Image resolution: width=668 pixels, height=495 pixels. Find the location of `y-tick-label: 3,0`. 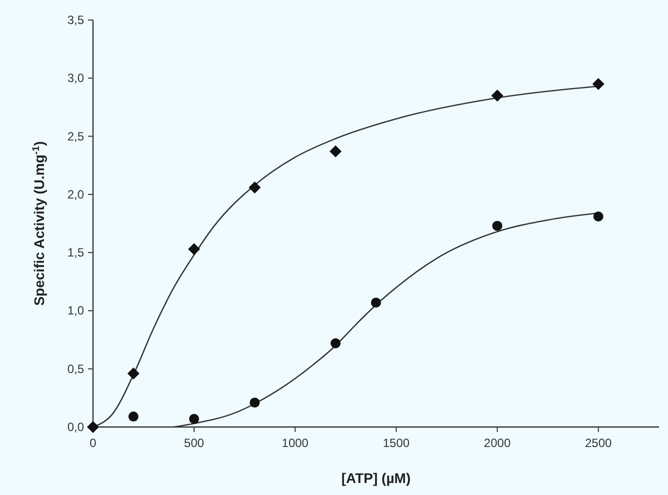

y-tick-label: 3,0 is located at coordinates (75, 78).